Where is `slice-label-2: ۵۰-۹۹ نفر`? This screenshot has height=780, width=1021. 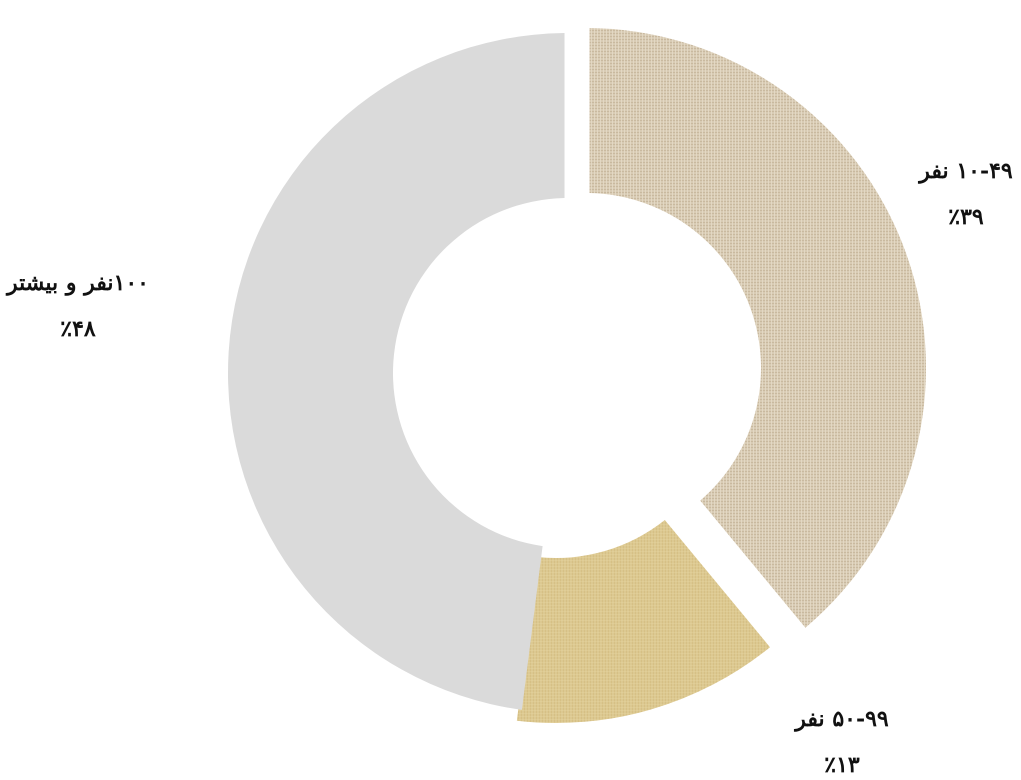 slice-label-2: ۵۰-۹۹ نفر is located at coordinates (841, 719).